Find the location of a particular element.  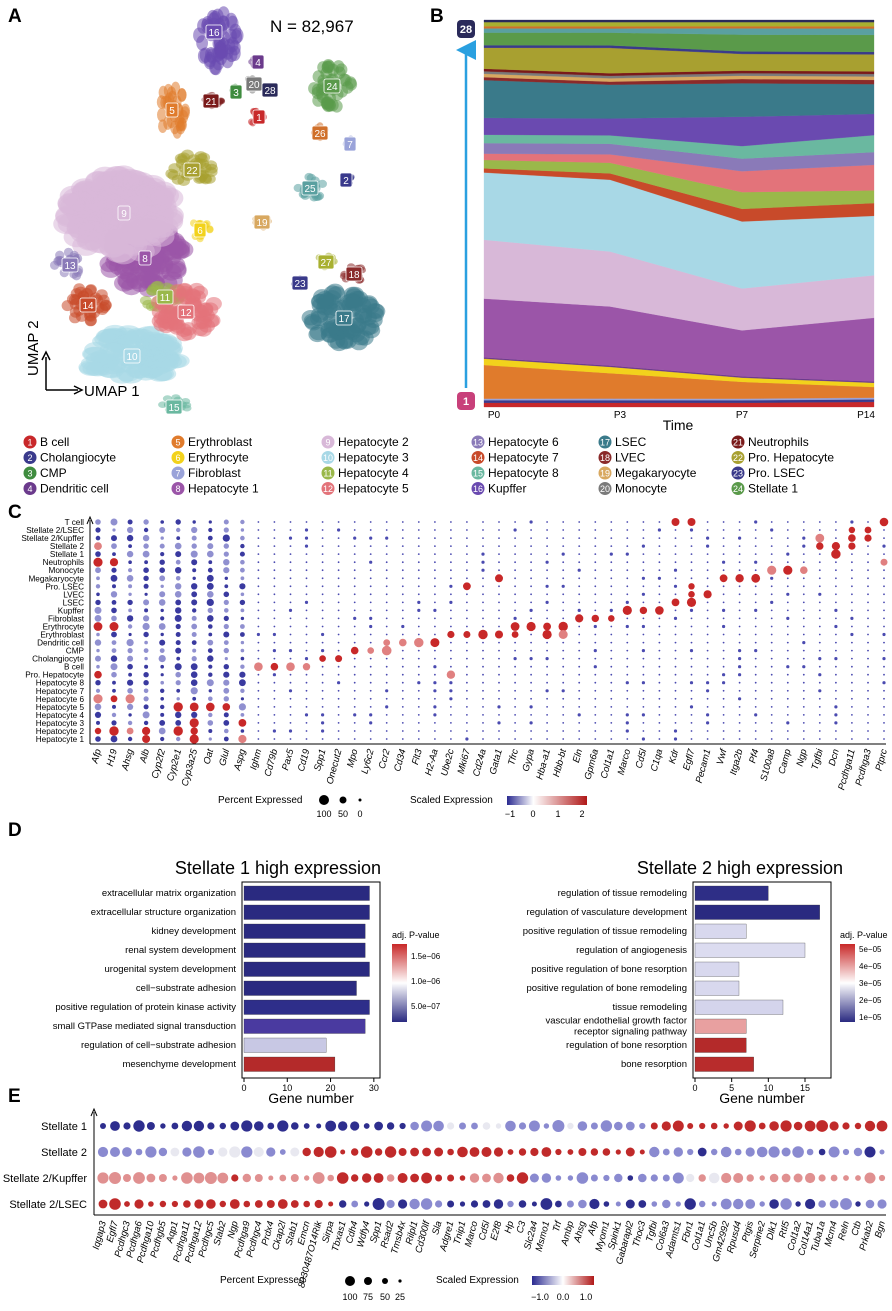

left-bar-extracellular-matrix-organization is located at coordinates (306, 893).